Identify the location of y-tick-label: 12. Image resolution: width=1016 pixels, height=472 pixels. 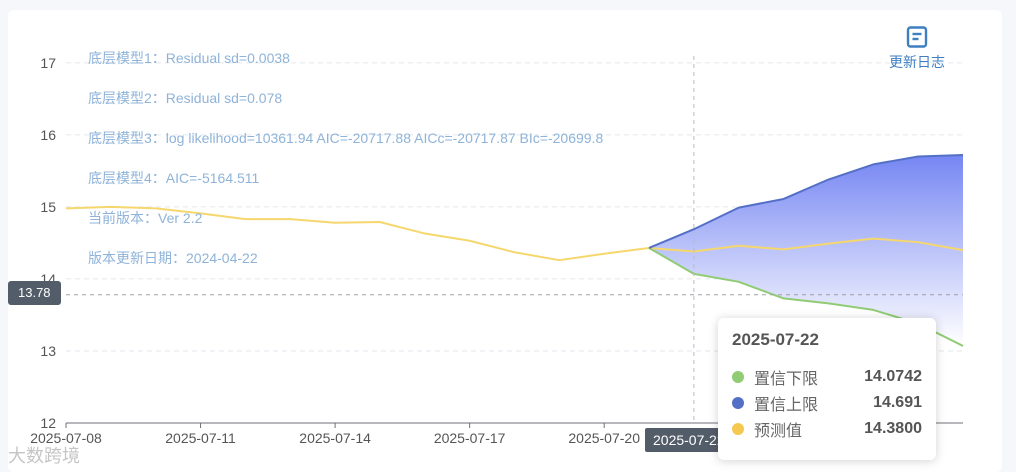
(48, 423).